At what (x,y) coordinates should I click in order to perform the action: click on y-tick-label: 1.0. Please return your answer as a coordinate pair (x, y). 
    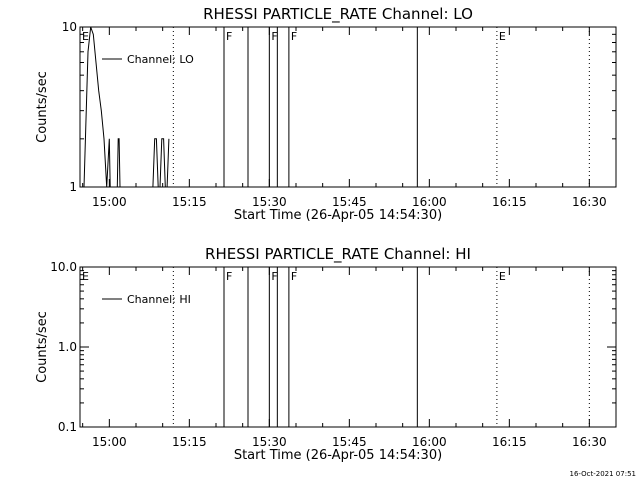
    Looking at the image, I should click on (67, 347).